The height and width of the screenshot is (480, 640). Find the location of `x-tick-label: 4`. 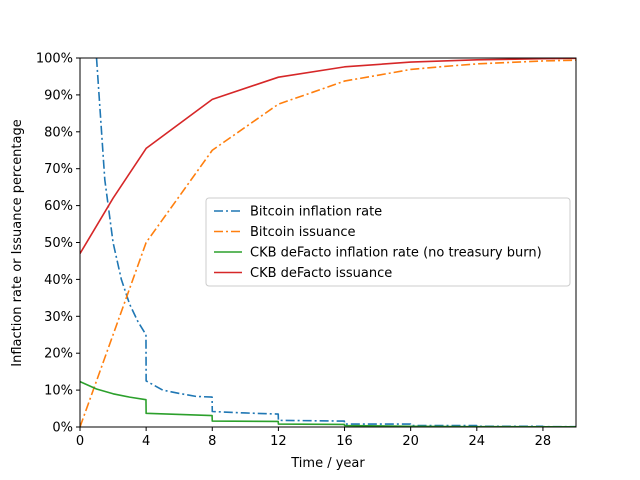

x-tick-label: 4 is located at coordinates (146, 441).